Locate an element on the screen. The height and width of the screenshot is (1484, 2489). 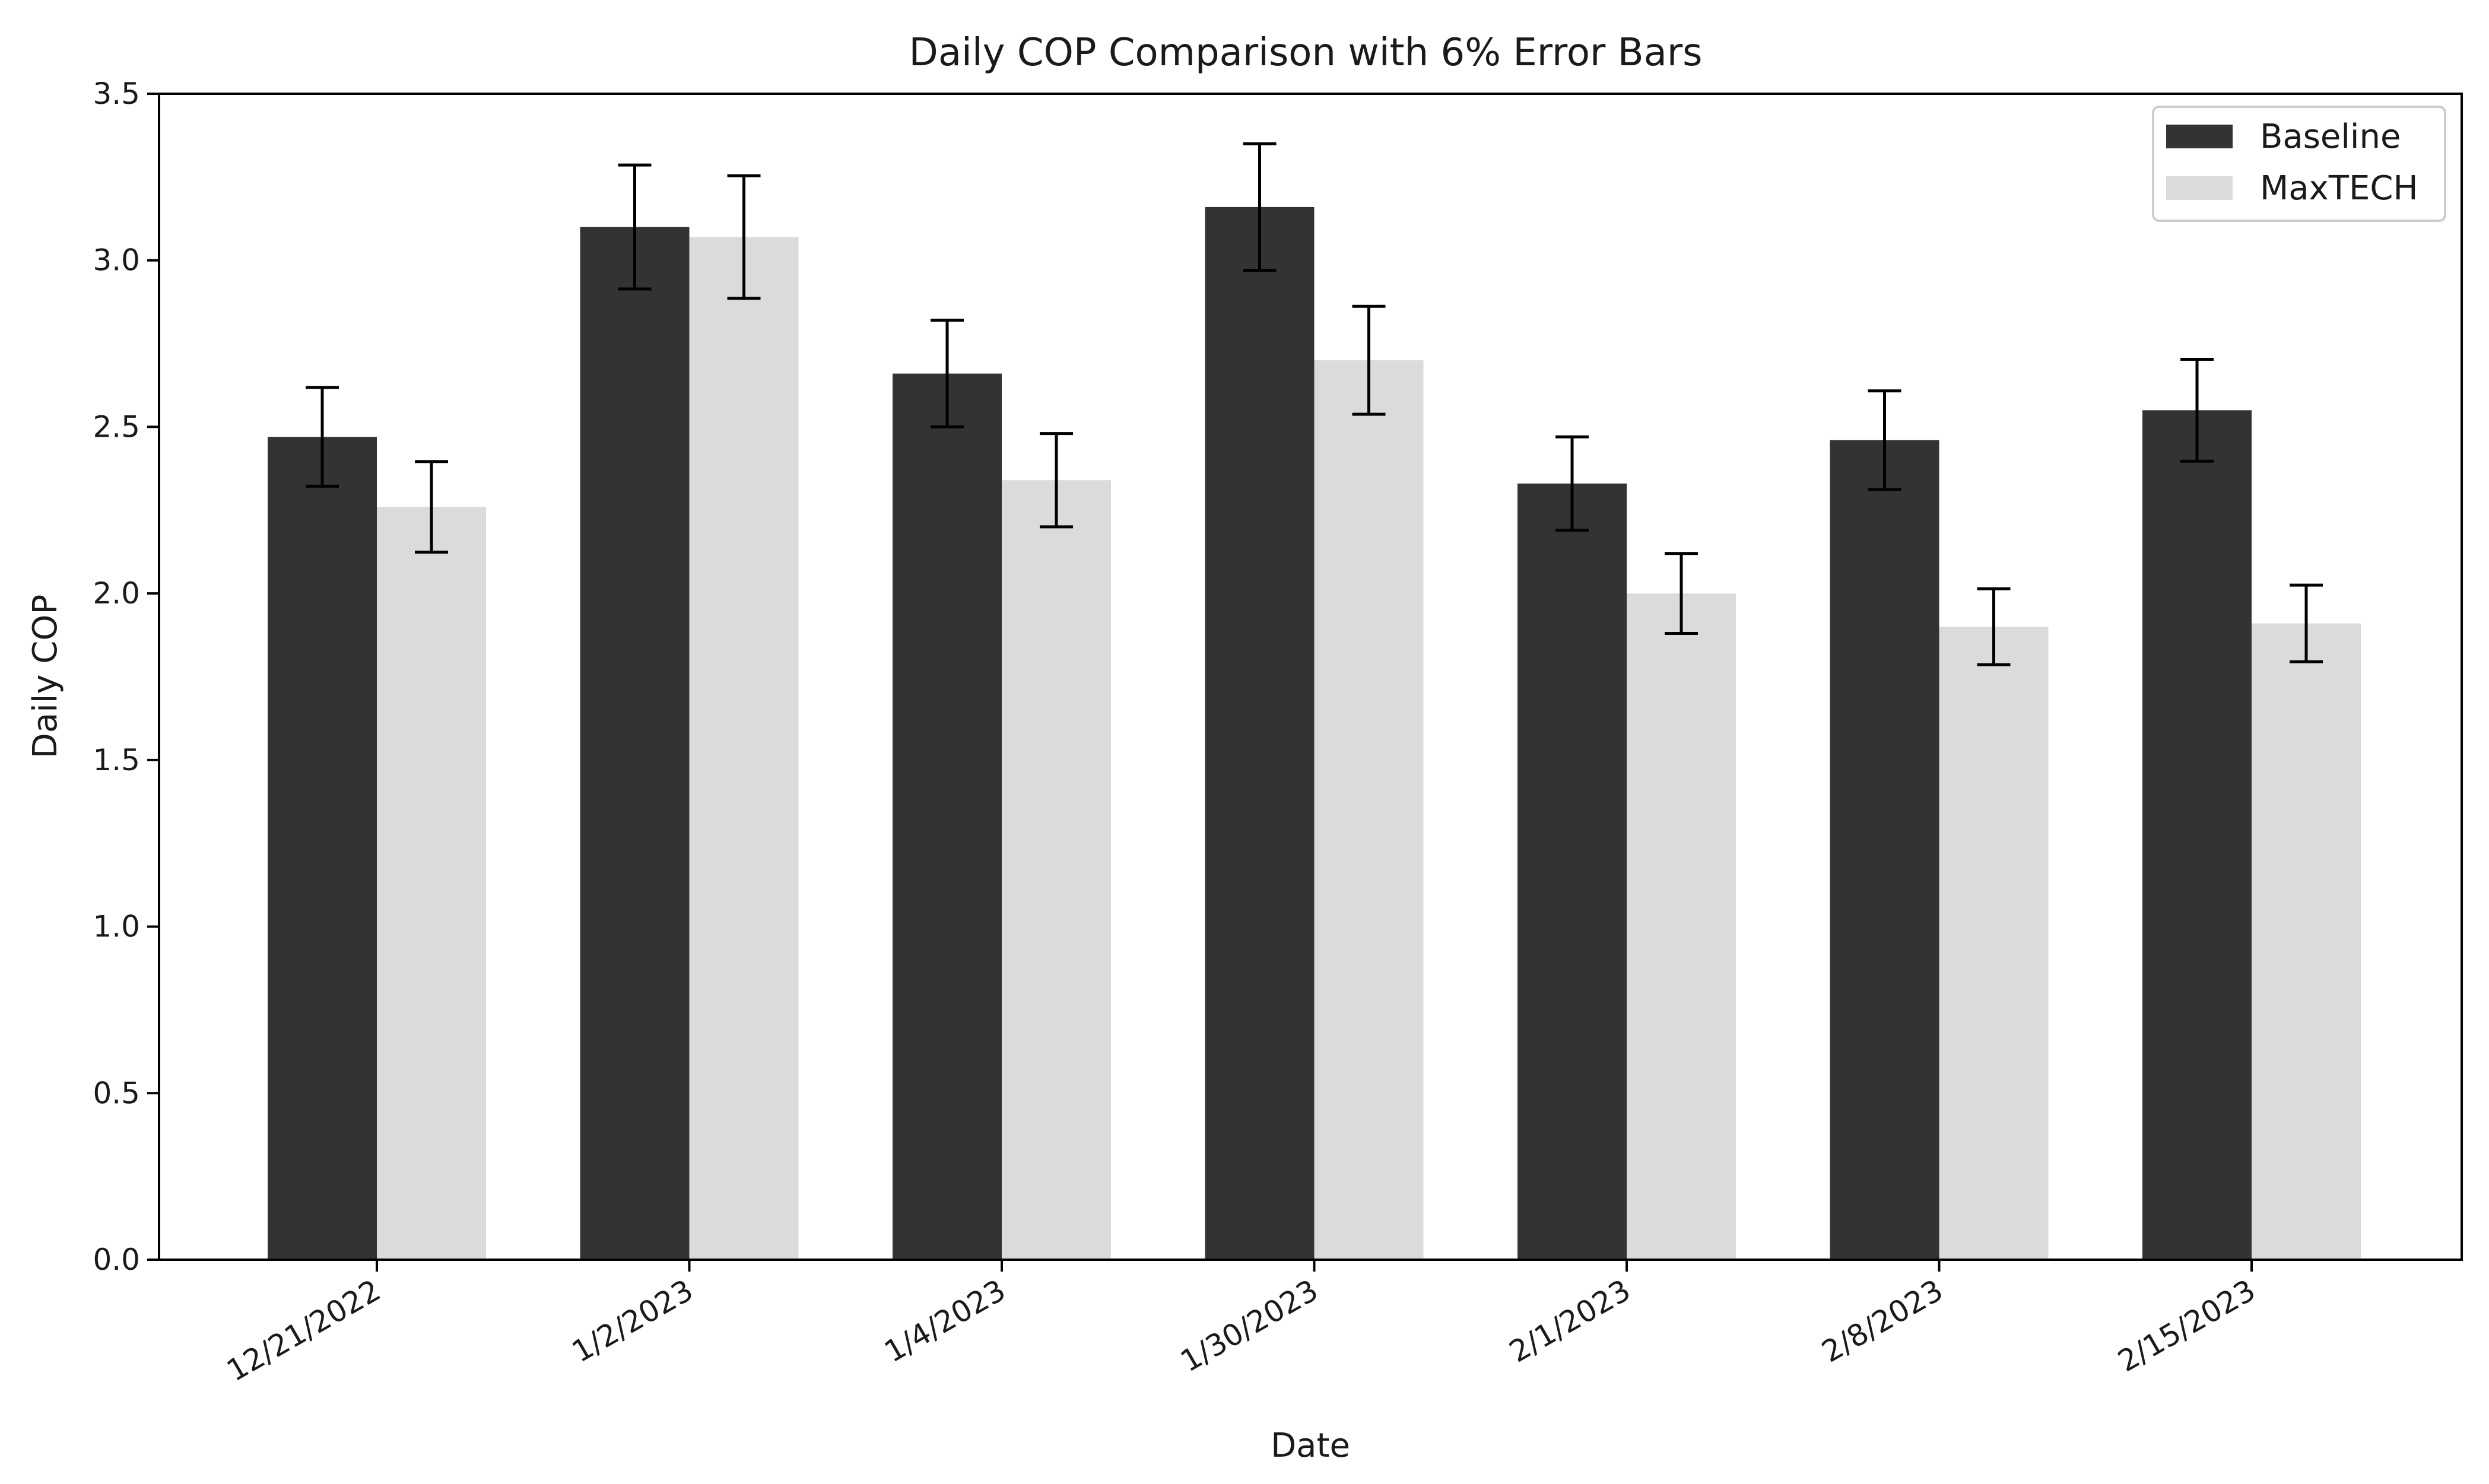
y-axis-label: Daily COP is located at coordinates (45, 676).